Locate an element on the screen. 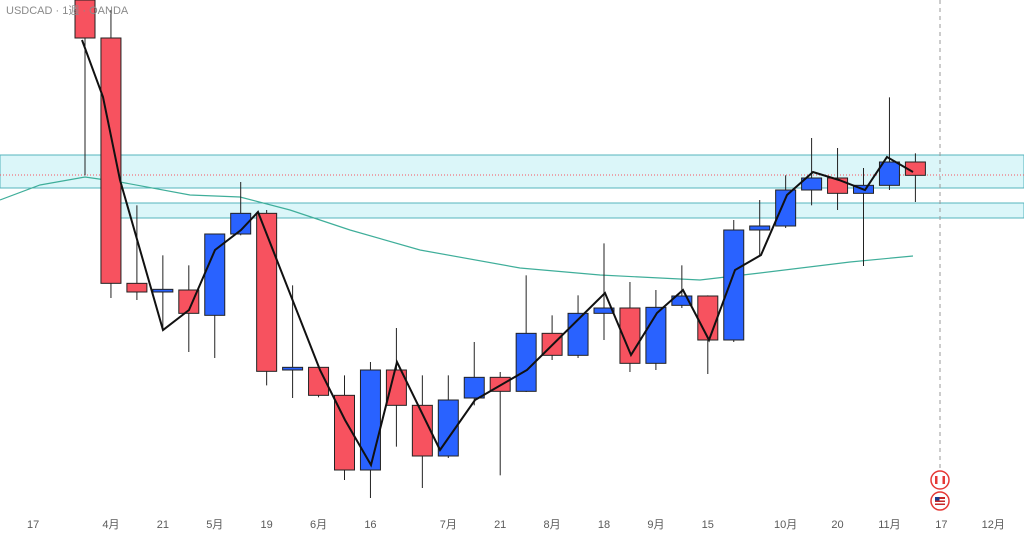 The height and width of the screenshot is (538, 1024). chart-title: USDCAD · 1週 · OANDA is located at coordinates (67, 10).